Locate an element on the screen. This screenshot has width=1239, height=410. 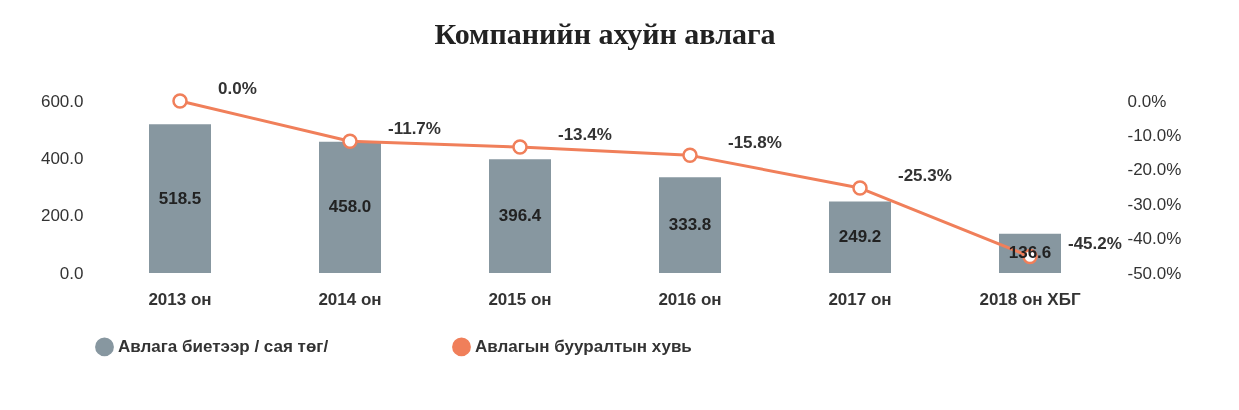
y2-tick-label: -20.0% is located at coordinates (1154, 170).